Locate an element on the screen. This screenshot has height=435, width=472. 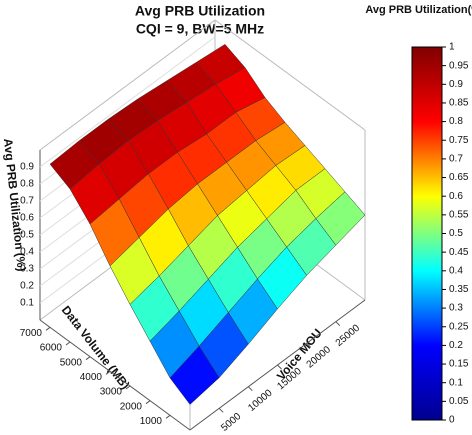
colorbar-tick-label: 0.8 is located at coordinates (456, 121).